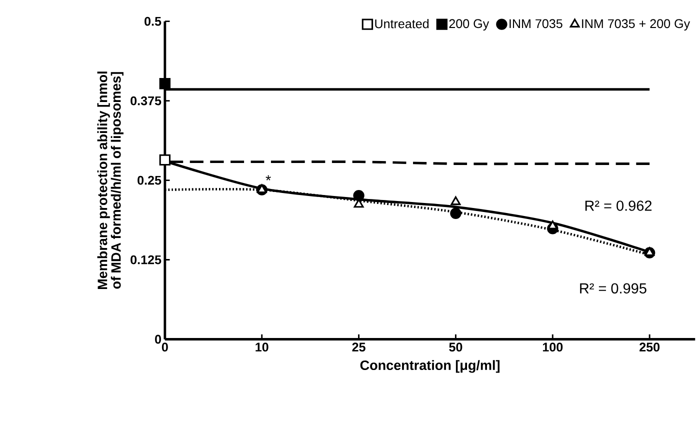  Describe the element at coordinates (455, 347) in the screenshot. I see `x-tick-label: 50` at that location.